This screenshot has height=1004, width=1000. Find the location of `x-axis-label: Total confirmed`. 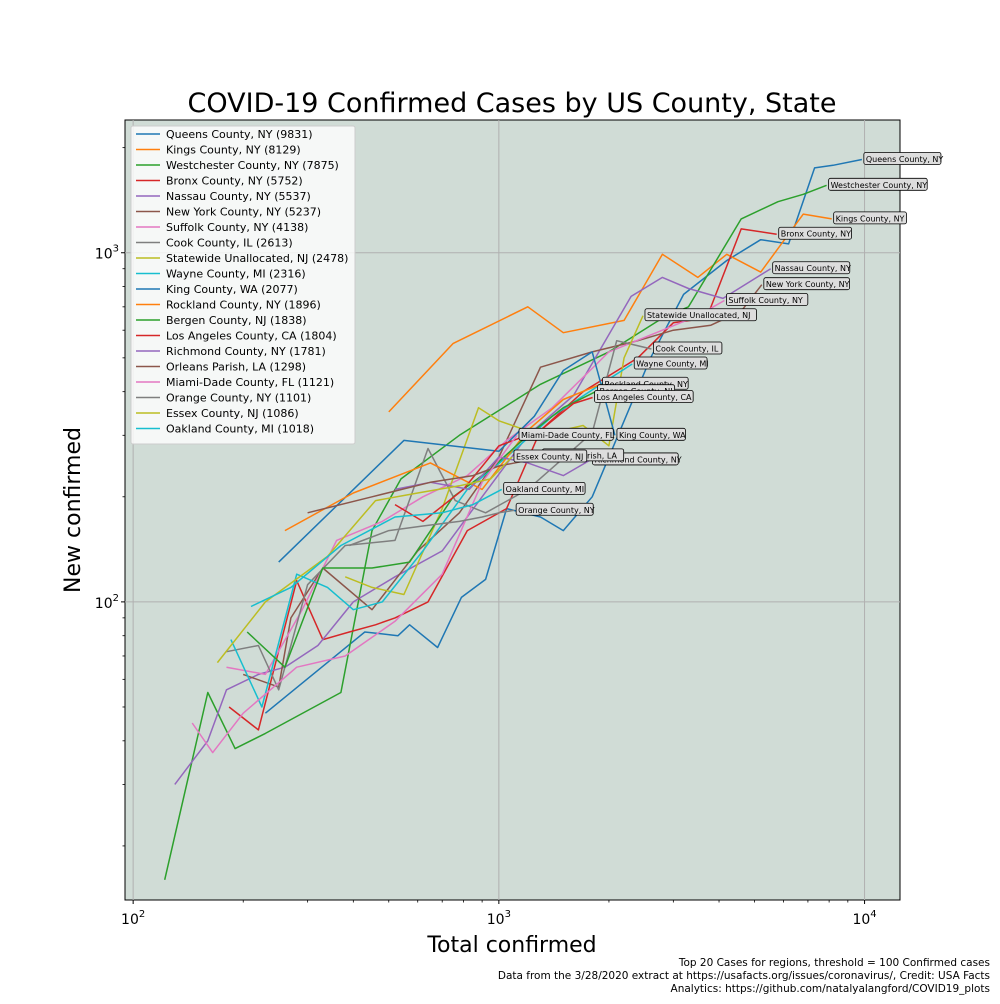

x-axis-label: Total confirmed is located at coordinates (511, 945).